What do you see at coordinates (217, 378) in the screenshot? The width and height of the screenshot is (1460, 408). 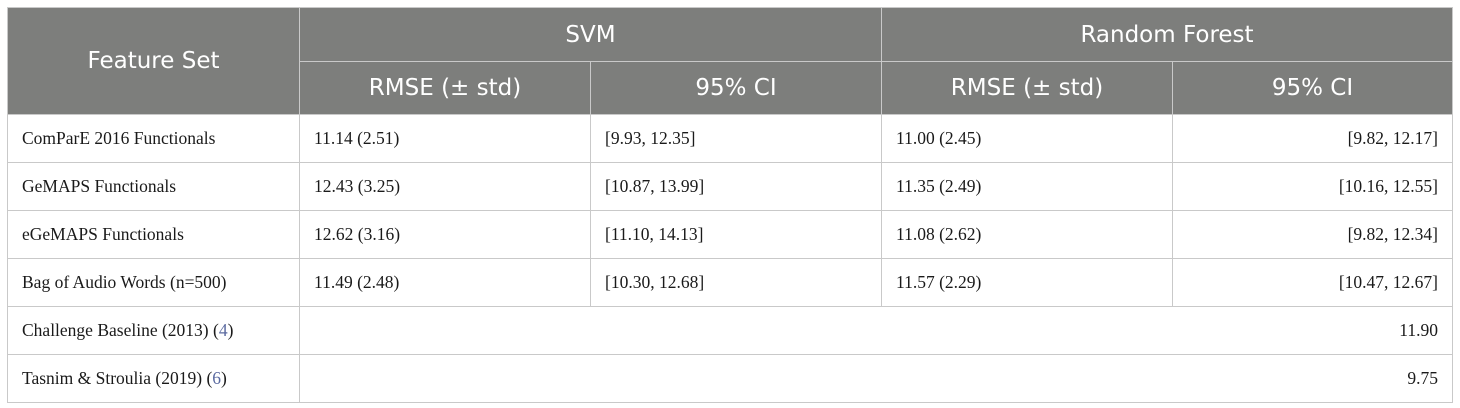 I see `citation-link: 6` at bounding box center [217, 378].